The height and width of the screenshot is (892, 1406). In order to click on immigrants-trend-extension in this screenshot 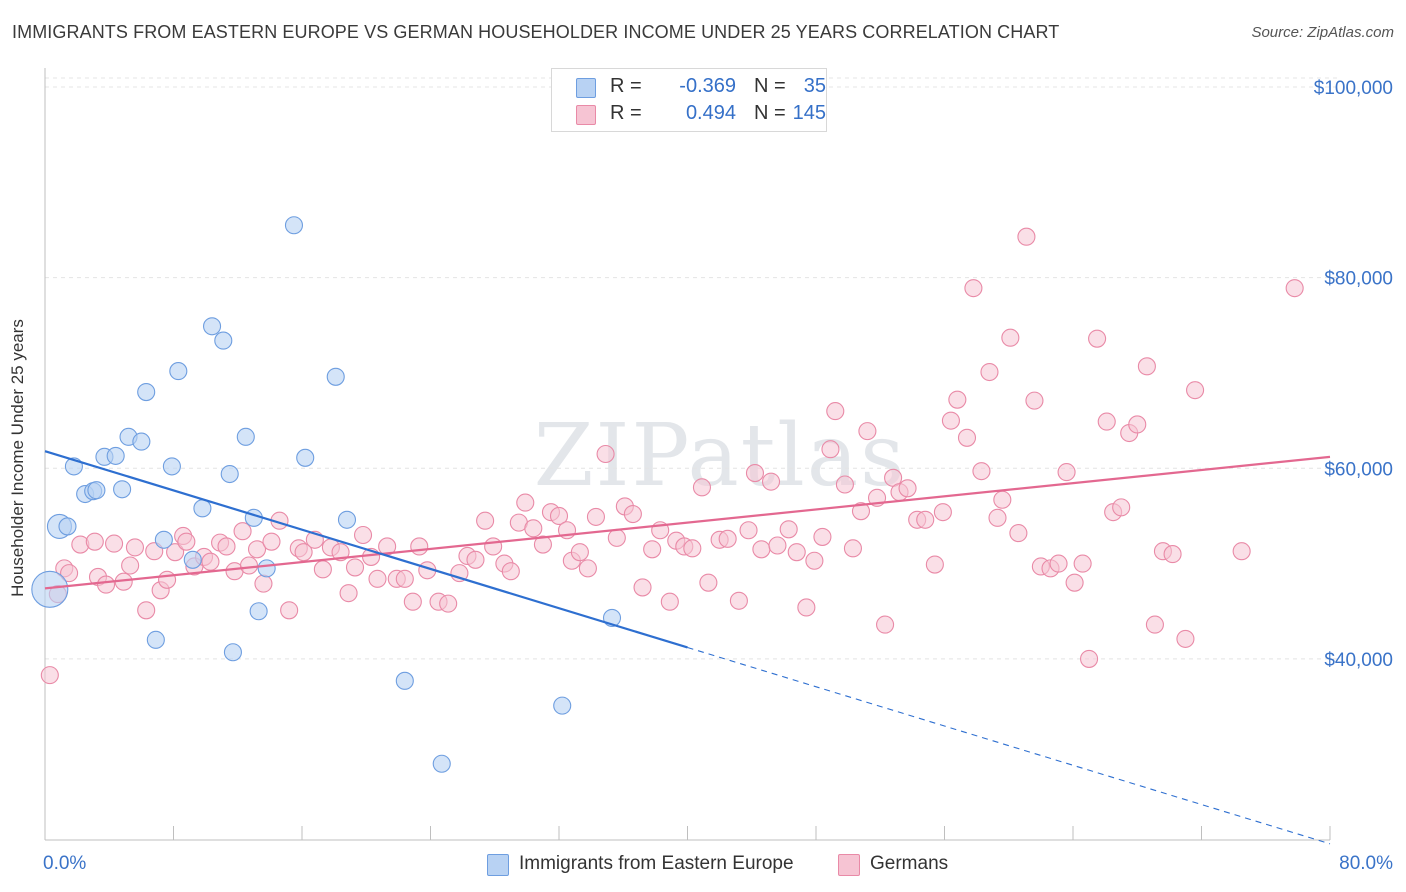, I will do `click(1009, 745)`.